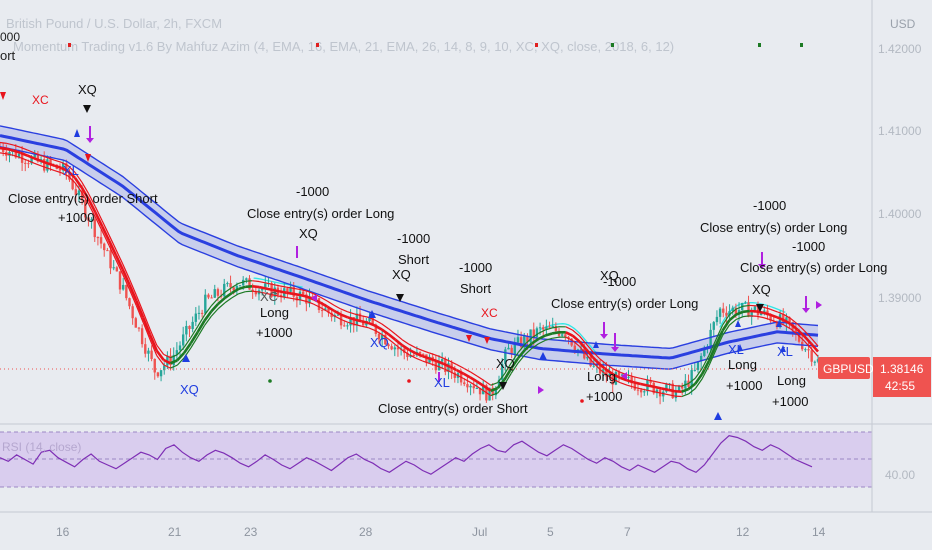 The width and height of the screenshot is (932, 550). Describe the element at coordinates (902, 377) in the screenshot. I see `last-price-badge` at that location.